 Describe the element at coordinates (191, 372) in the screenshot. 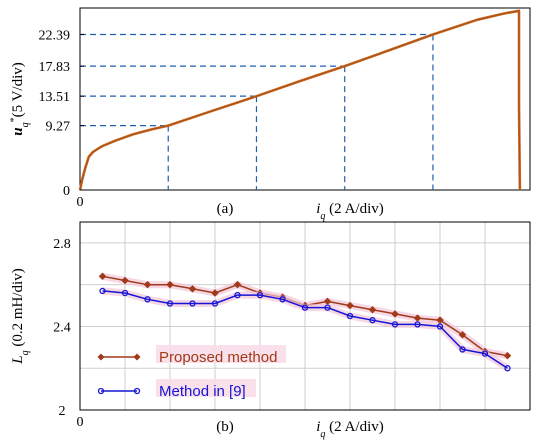

I see `legend: Proposed method Method in [9]` at that location.